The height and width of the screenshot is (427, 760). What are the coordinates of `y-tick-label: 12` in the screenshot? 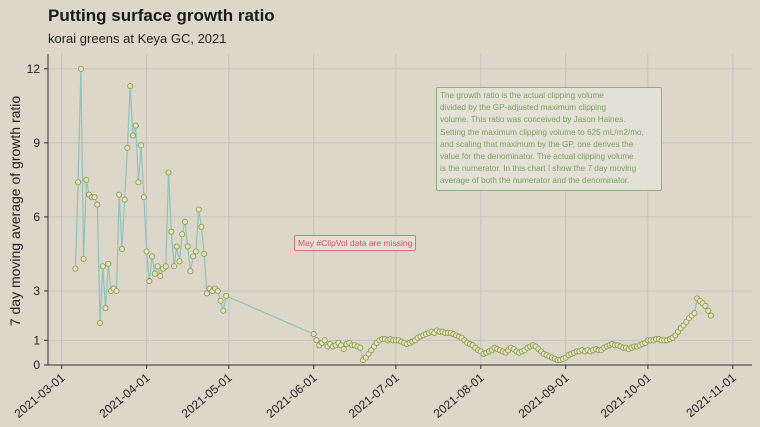 It's located at (34, 69).